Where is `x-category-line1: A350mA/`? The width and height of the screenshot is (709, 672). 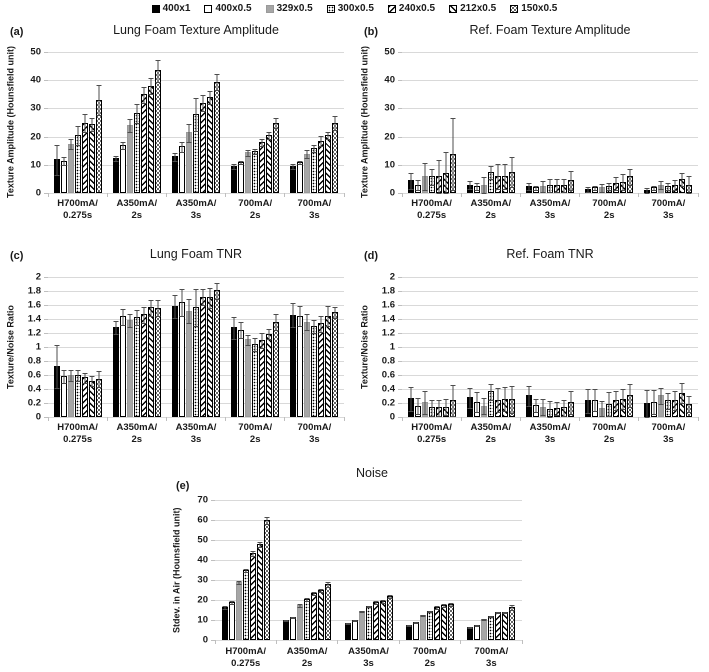 x-category-line1: A350mA/ is located at coordinates (196, 203).